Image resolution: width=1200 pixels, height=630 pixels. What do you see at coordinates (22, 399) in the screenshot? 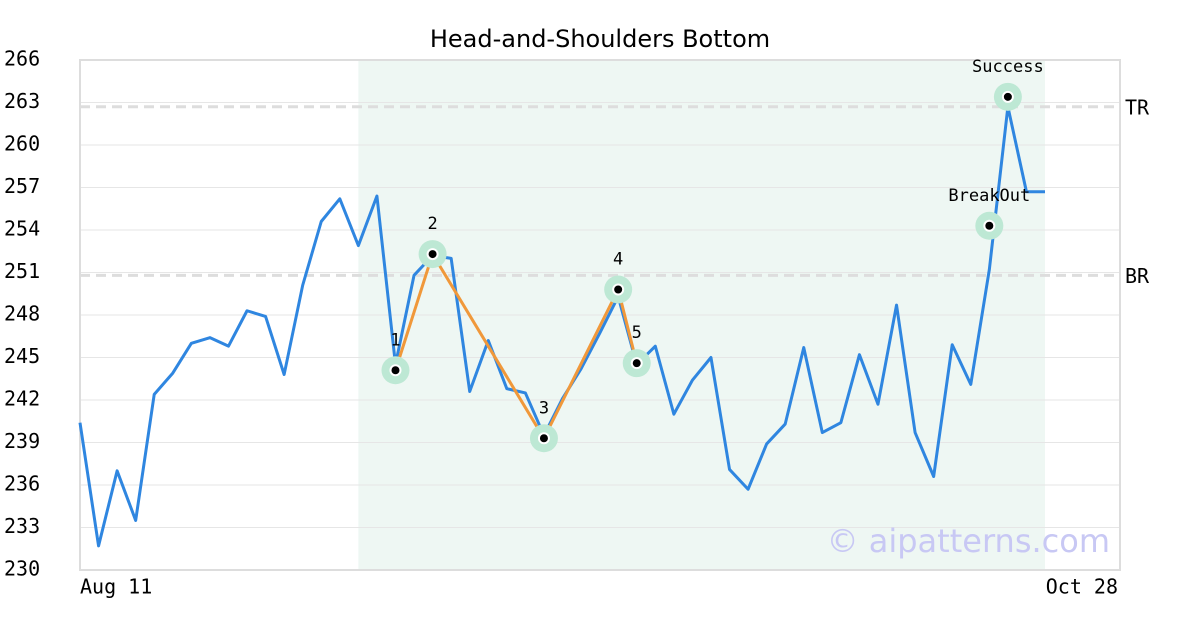
I see `y-tick-label: 242` at bounding box center [22, 399].